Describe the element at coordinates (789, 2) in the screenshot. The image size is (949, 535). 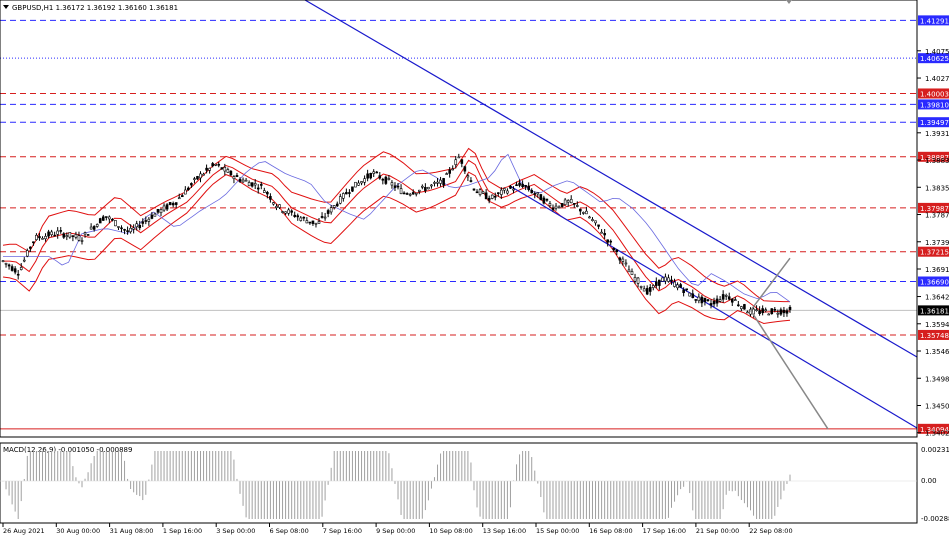
I see `shift-marker-icon` at that location.